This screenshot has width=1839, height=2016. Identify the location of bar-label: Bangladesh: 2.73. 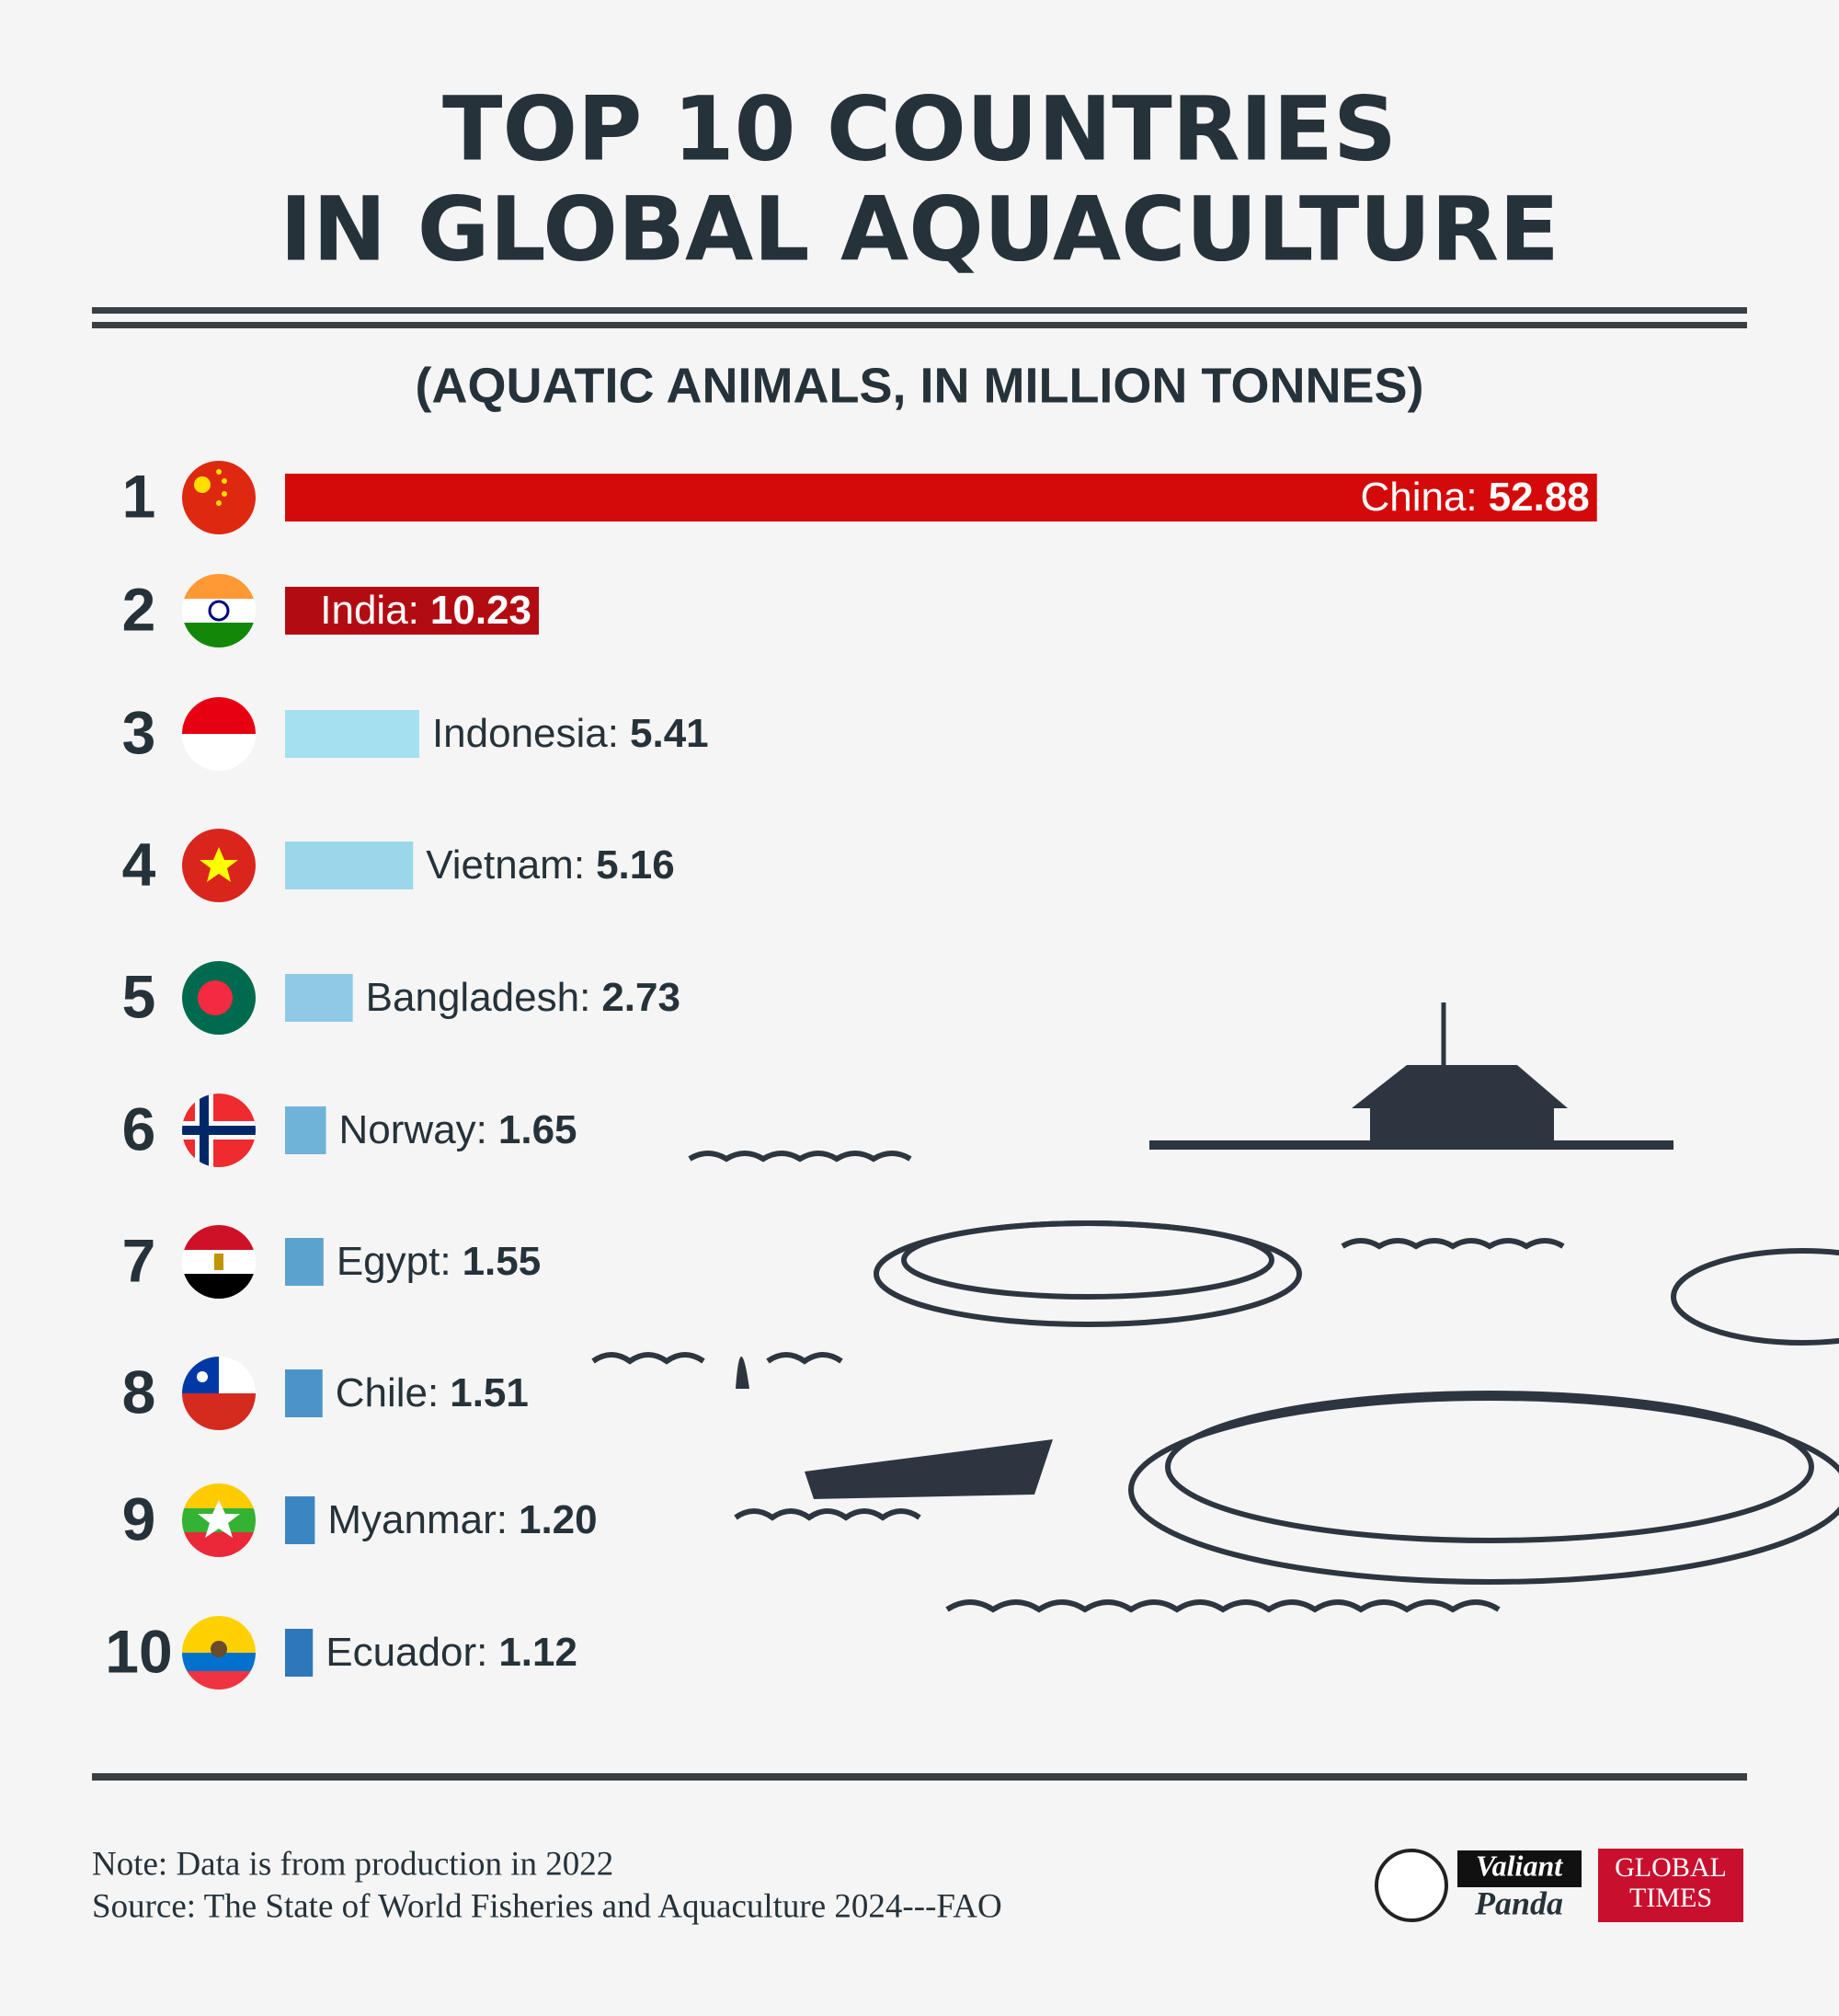
(523, 997).